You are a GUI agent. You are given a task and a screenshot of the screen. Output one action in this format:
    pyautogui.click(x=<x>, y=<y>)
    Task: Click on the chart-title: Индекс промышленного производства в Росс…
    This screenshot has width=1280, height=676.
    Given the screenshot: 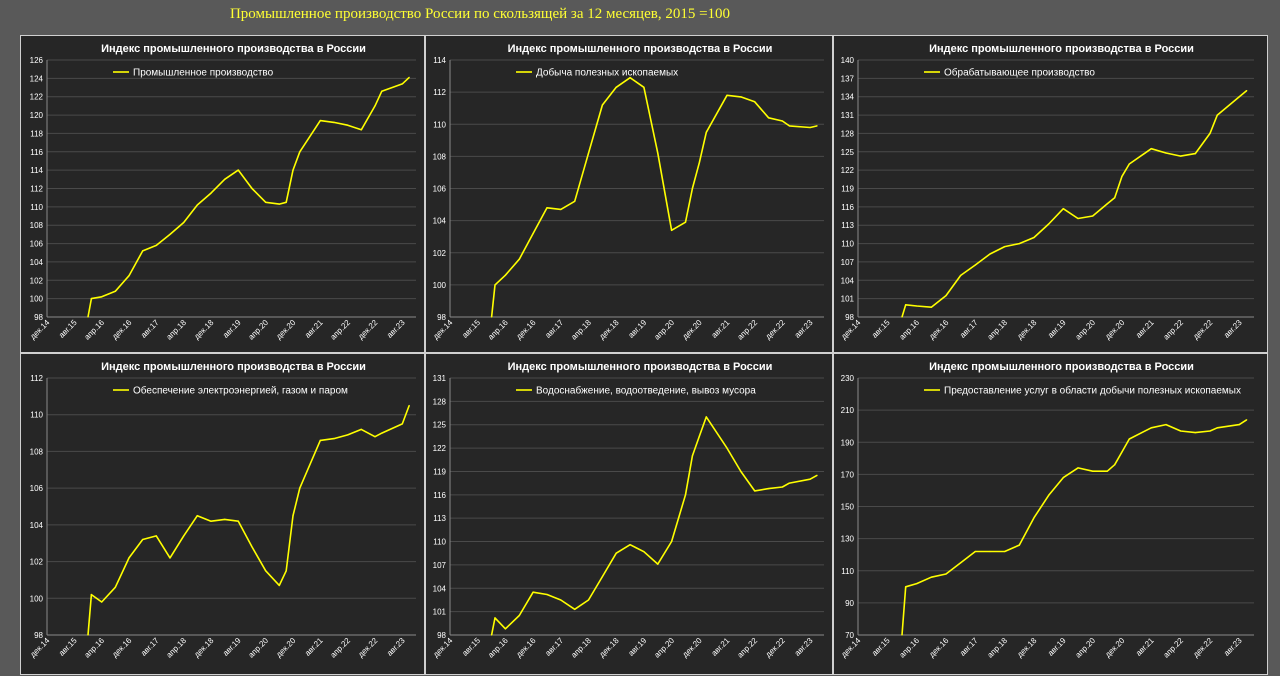 What is the action you would take?
    pyautogui.click(x=233, y=49)
    